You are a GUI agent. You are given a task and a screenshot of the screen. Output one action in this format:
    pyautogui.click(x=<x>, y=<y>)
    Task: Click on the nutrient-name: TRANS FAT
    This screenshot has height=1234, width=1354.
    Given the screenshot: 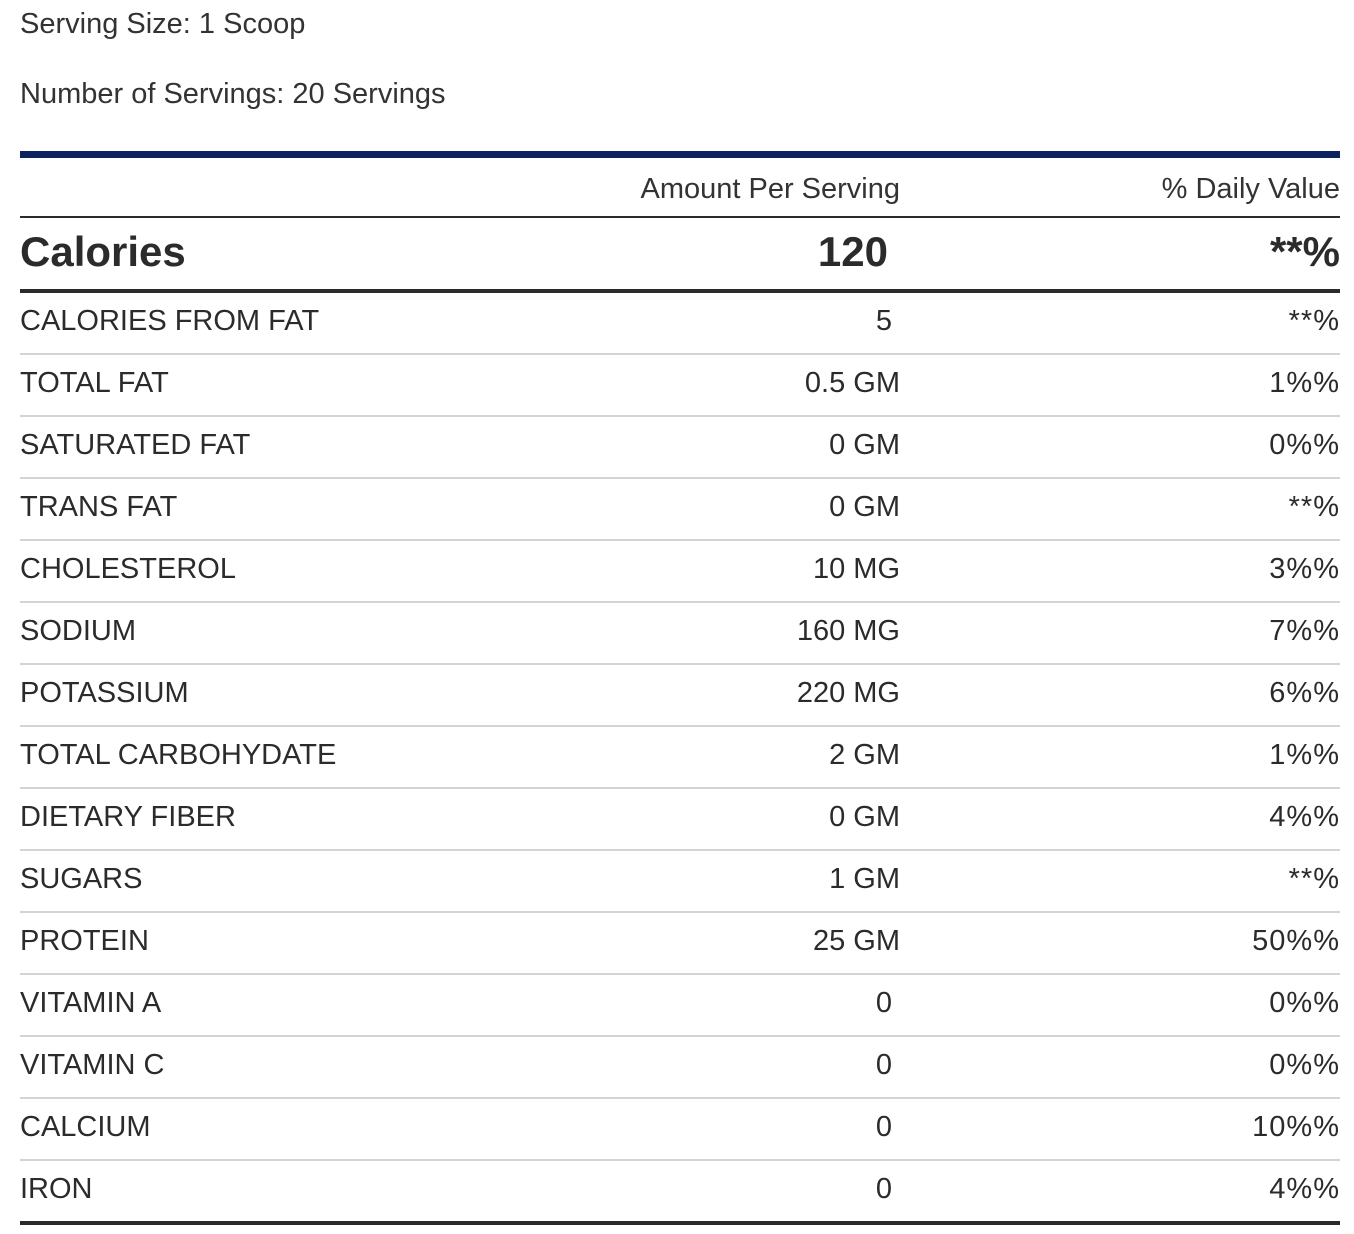 What is the action you would take?
    pyautogui.click(x=99, y=507)
    